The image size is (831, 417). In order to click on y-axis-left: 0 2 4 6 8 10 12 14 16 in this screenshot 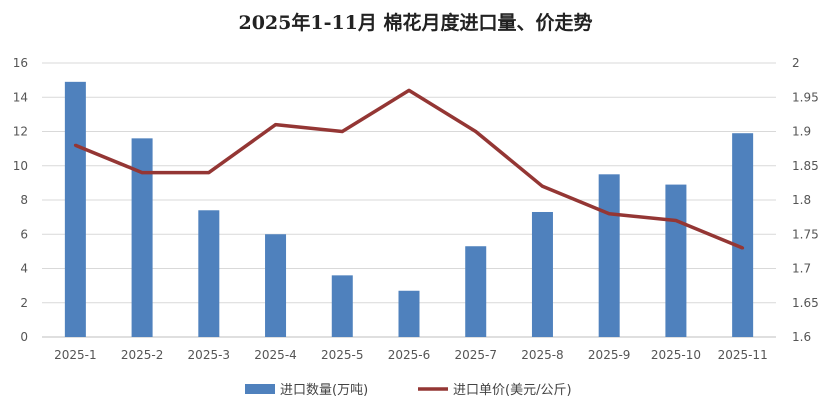, I will do `click(20, 200)`.